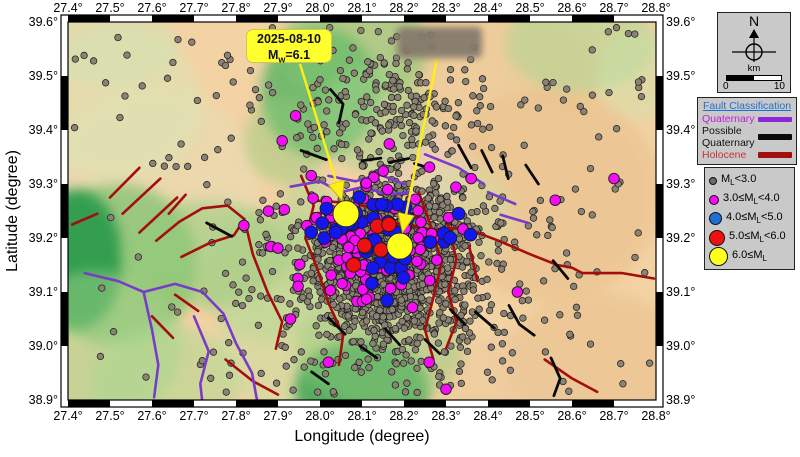  What do you see at coordinates (201, 357) in the screenshot?
I see `fault-line-quaternary` at bounding box center [201, 357].